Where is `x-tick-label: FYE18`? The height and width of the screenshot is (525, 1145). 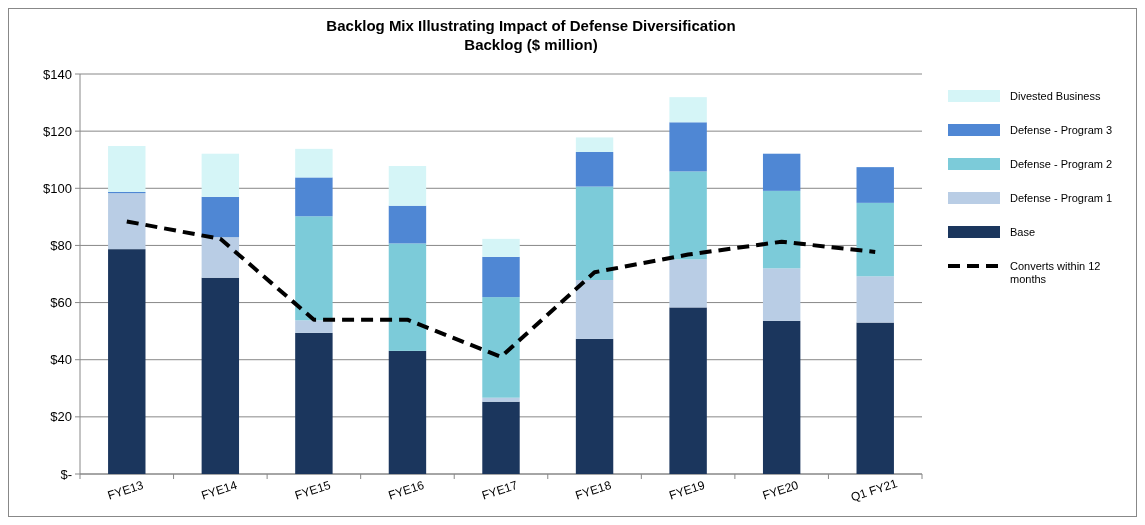 x-tick-label: FYE18 is located at coordinates (593, 490).